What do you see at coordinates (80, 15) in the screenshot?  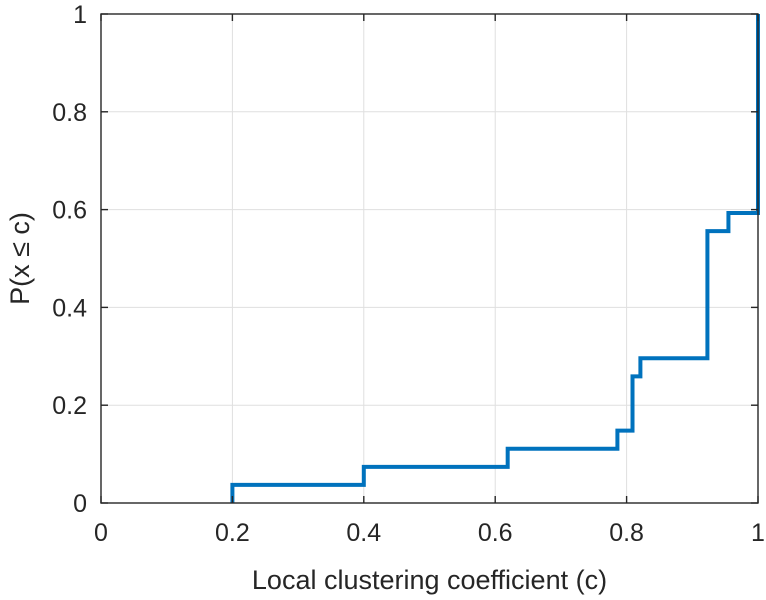 I see `y-tick-label: 1` at bounding box center [80, 15].